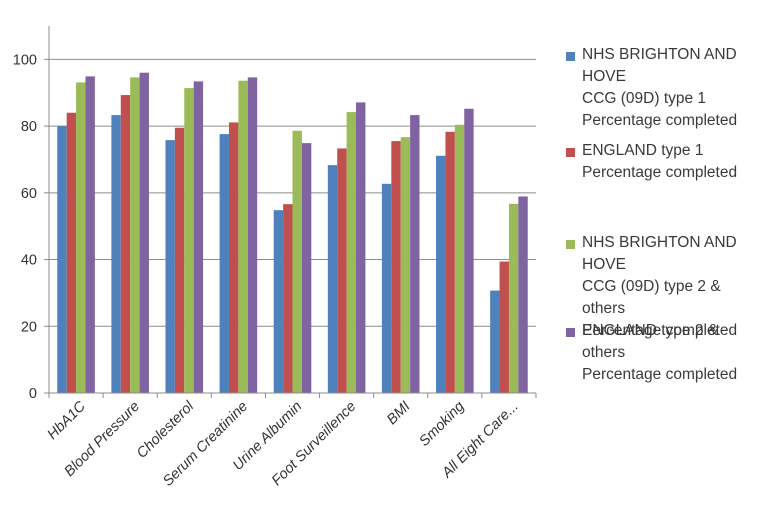  Describe the element at coordinates (644, 98) in the screenshot. I see `legend-label-line: CCG (09D) type 1` at that location.